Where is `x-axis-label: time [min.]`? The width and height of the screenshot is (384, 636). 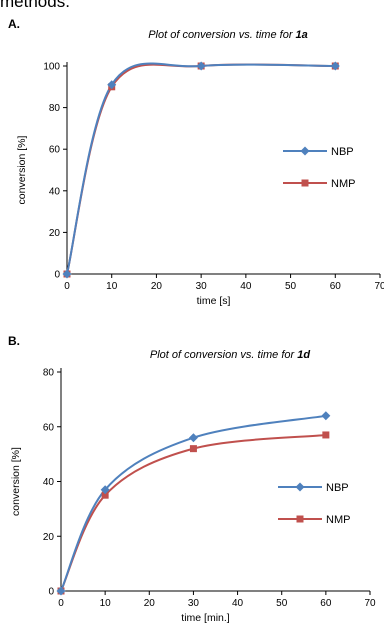 x-axis-label: time [min.] is located at coordinates (205, 618).